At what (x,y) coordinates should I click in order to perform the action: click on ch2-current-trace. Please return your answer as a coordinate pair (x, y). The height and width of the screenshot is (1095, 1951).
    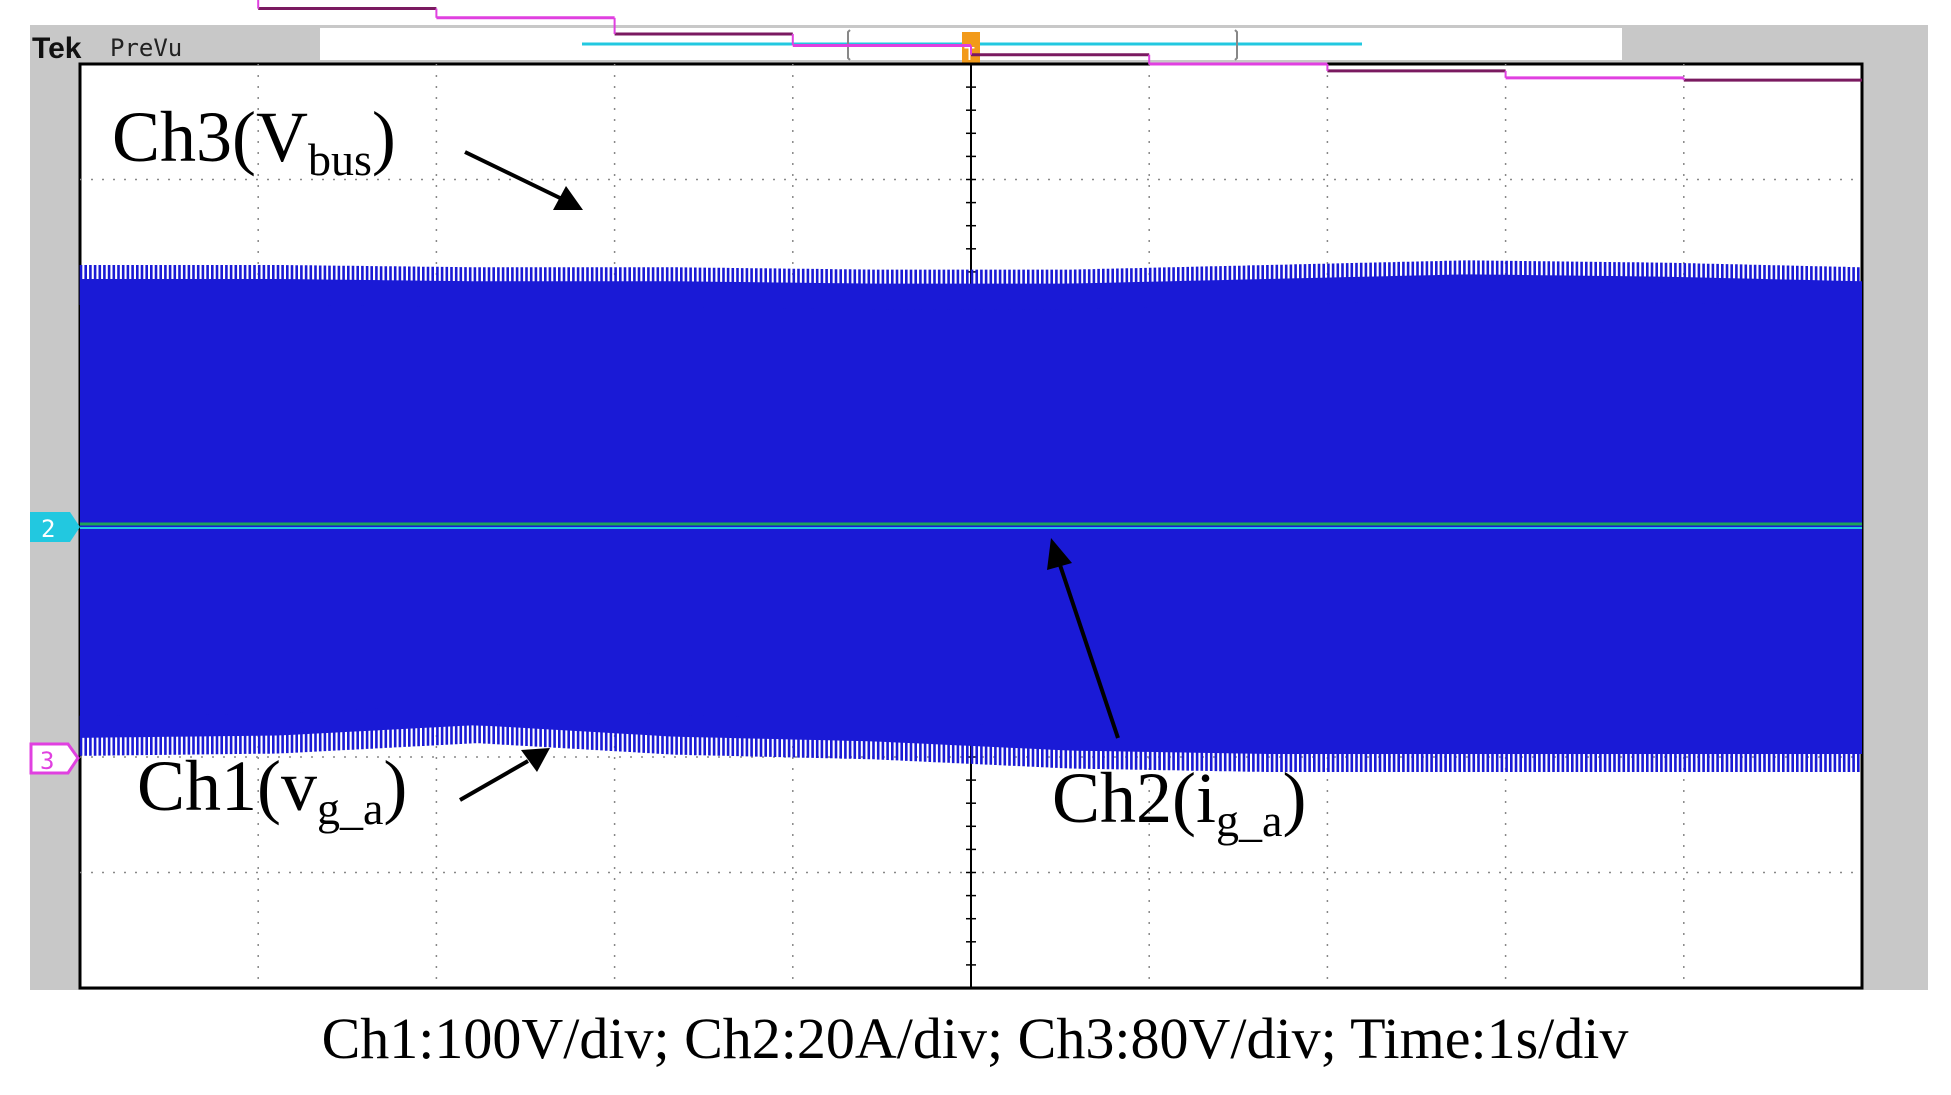
    Looking at the image, I should click on (971, 525).